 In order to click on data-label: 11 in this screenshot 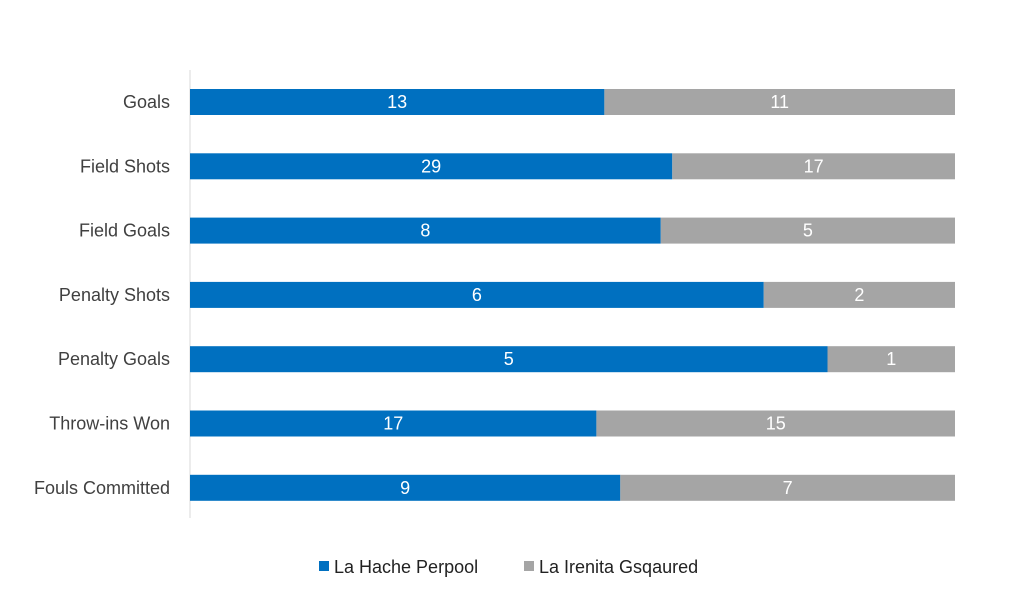, I will do `click(779, 102)`.